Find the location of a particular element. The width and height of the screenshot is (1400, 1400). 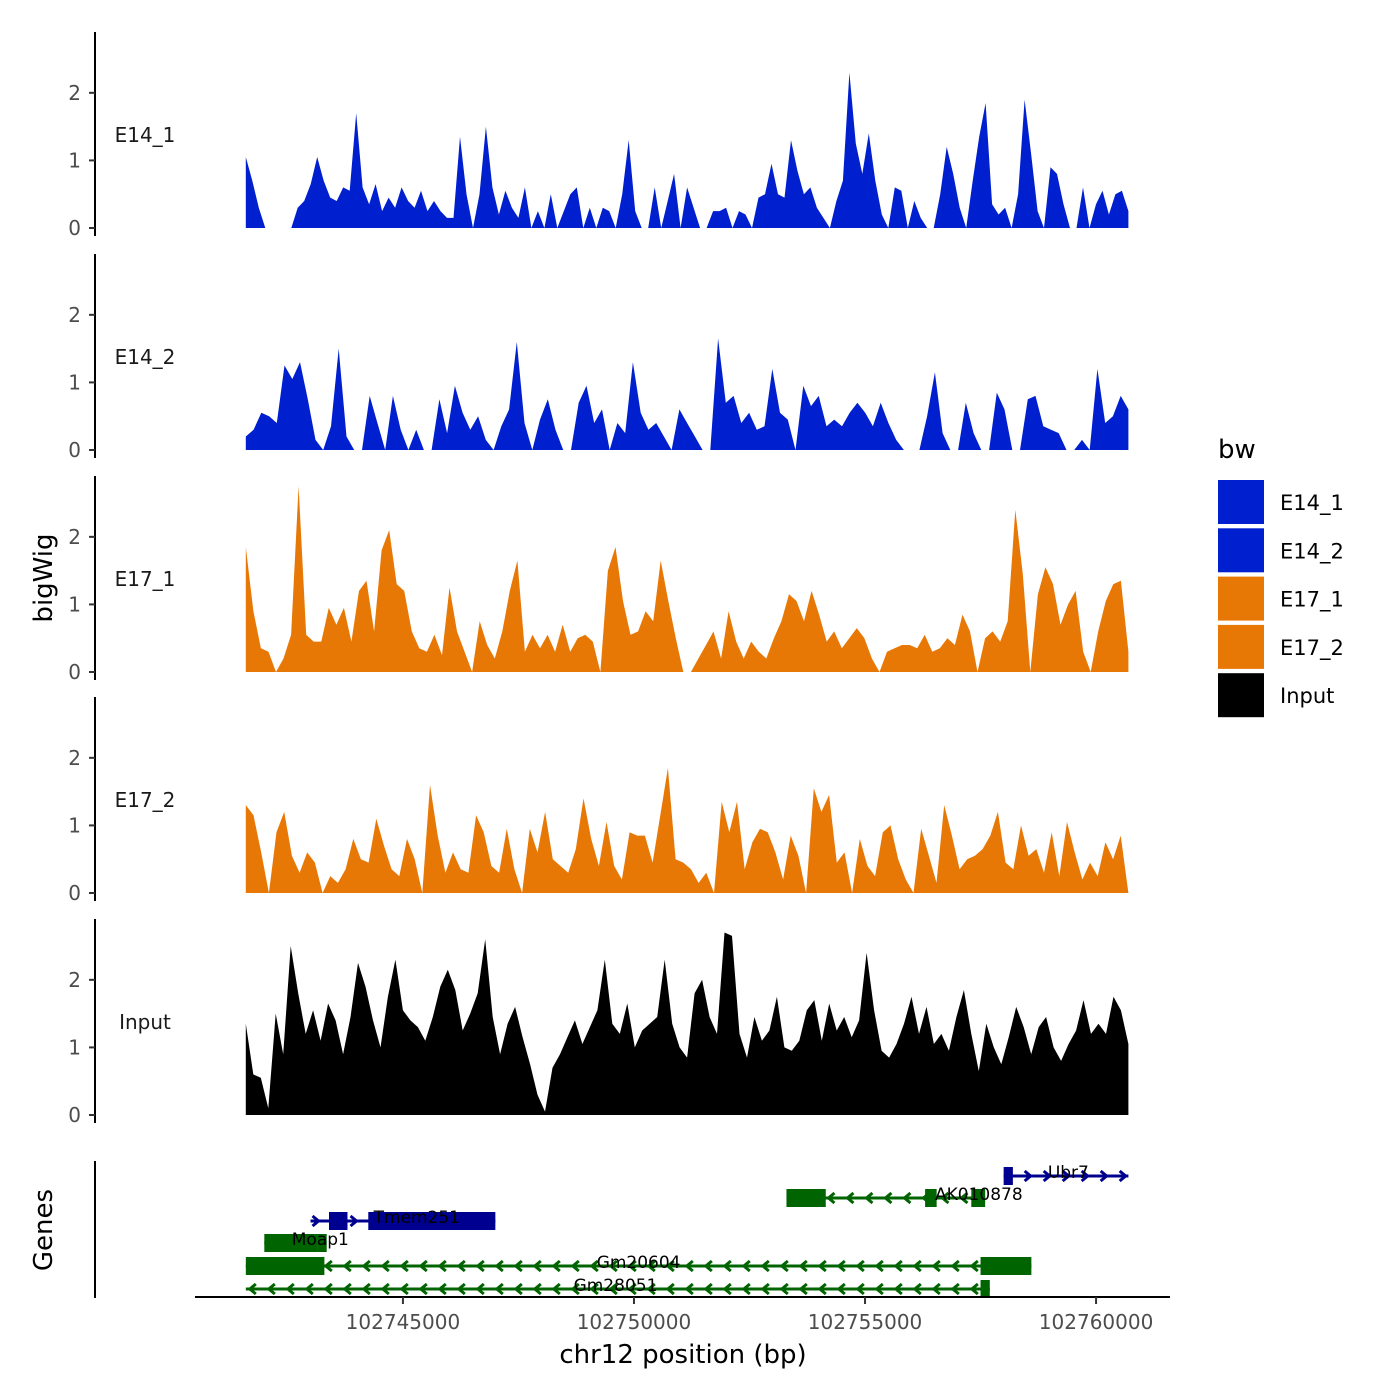

track-E14_2: 0 1 2 E14_2 is located at coordinates (598, 358).